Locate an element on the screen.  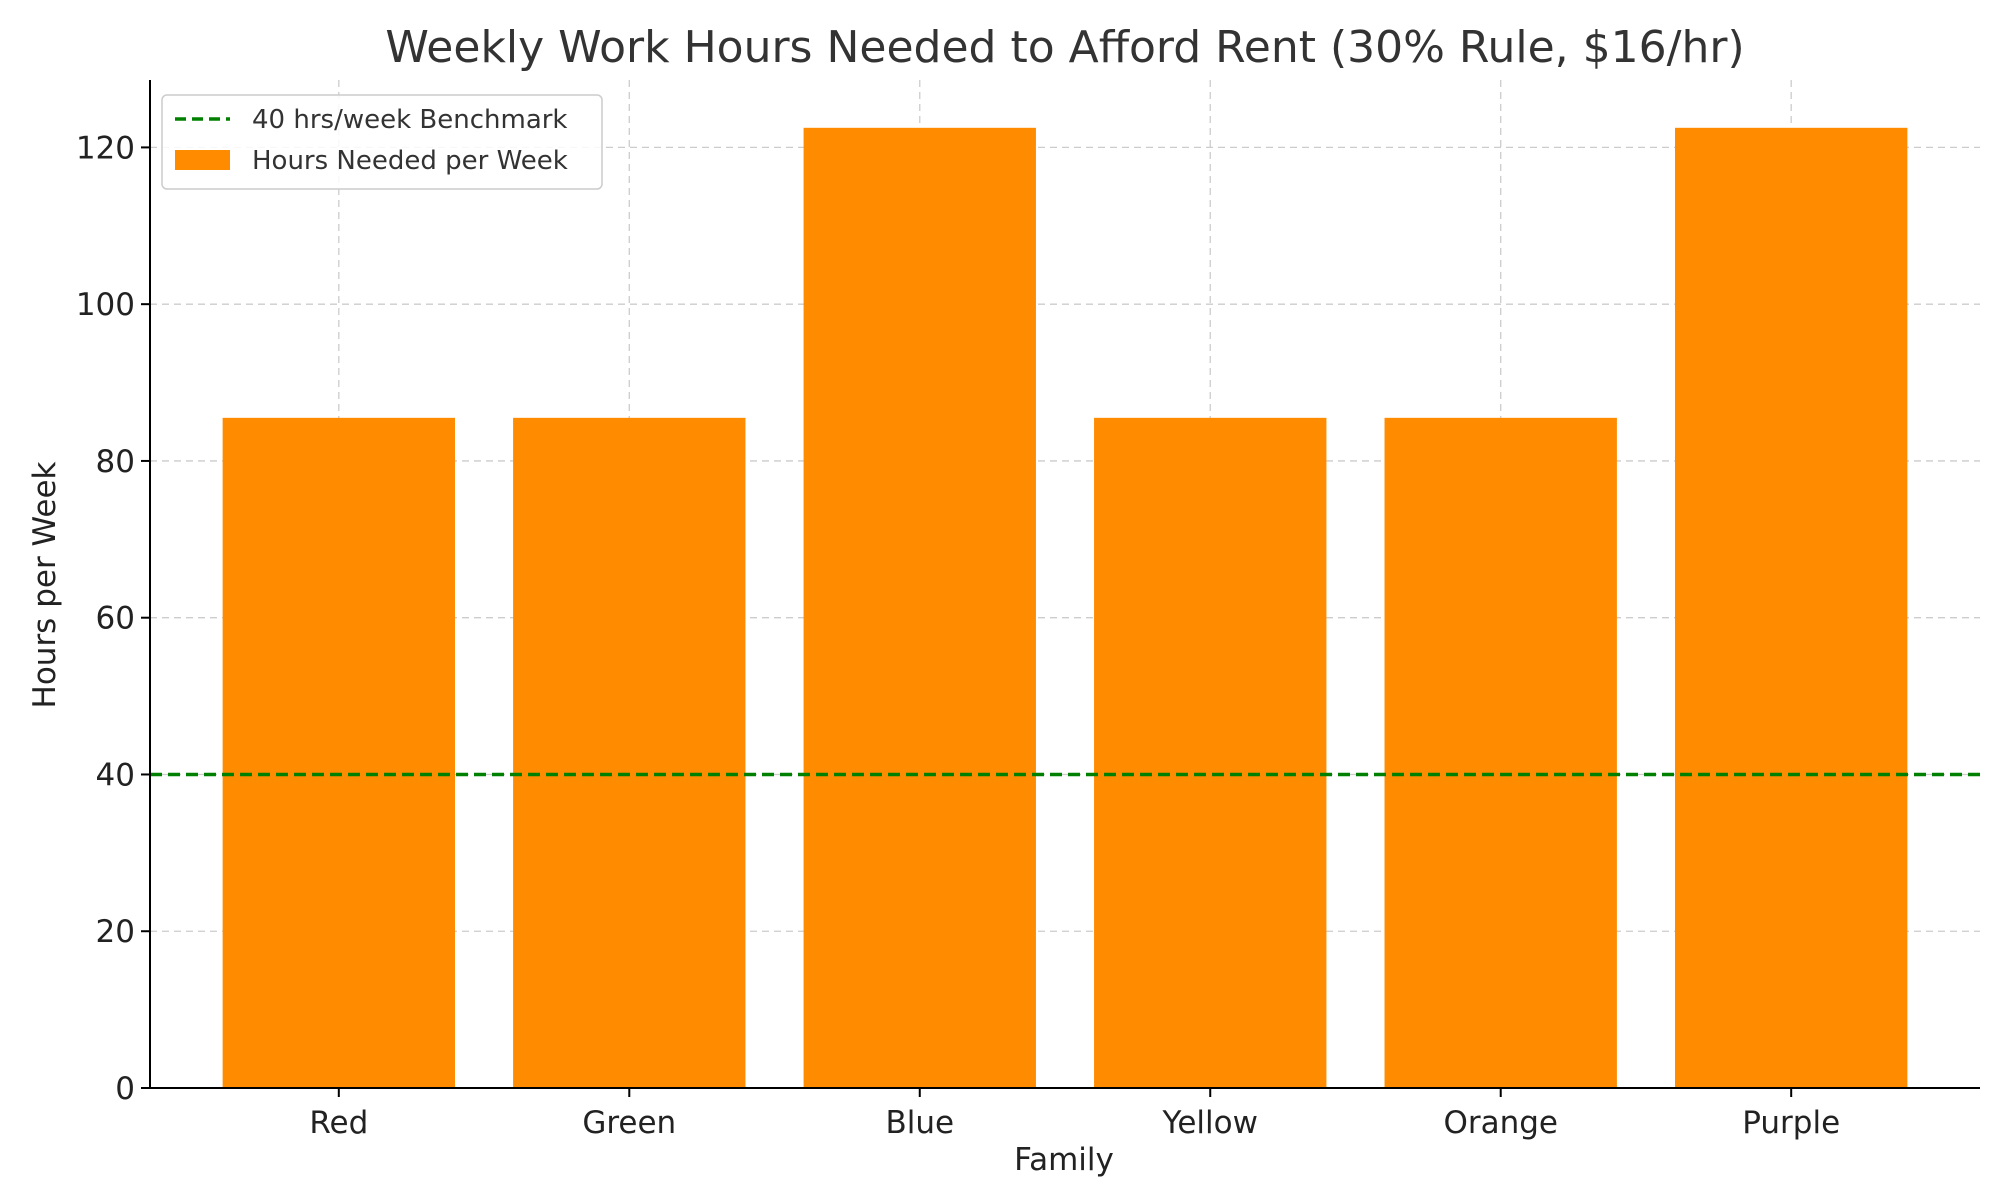
x-axis-label: Family is located at coordinates (1064, 1160).